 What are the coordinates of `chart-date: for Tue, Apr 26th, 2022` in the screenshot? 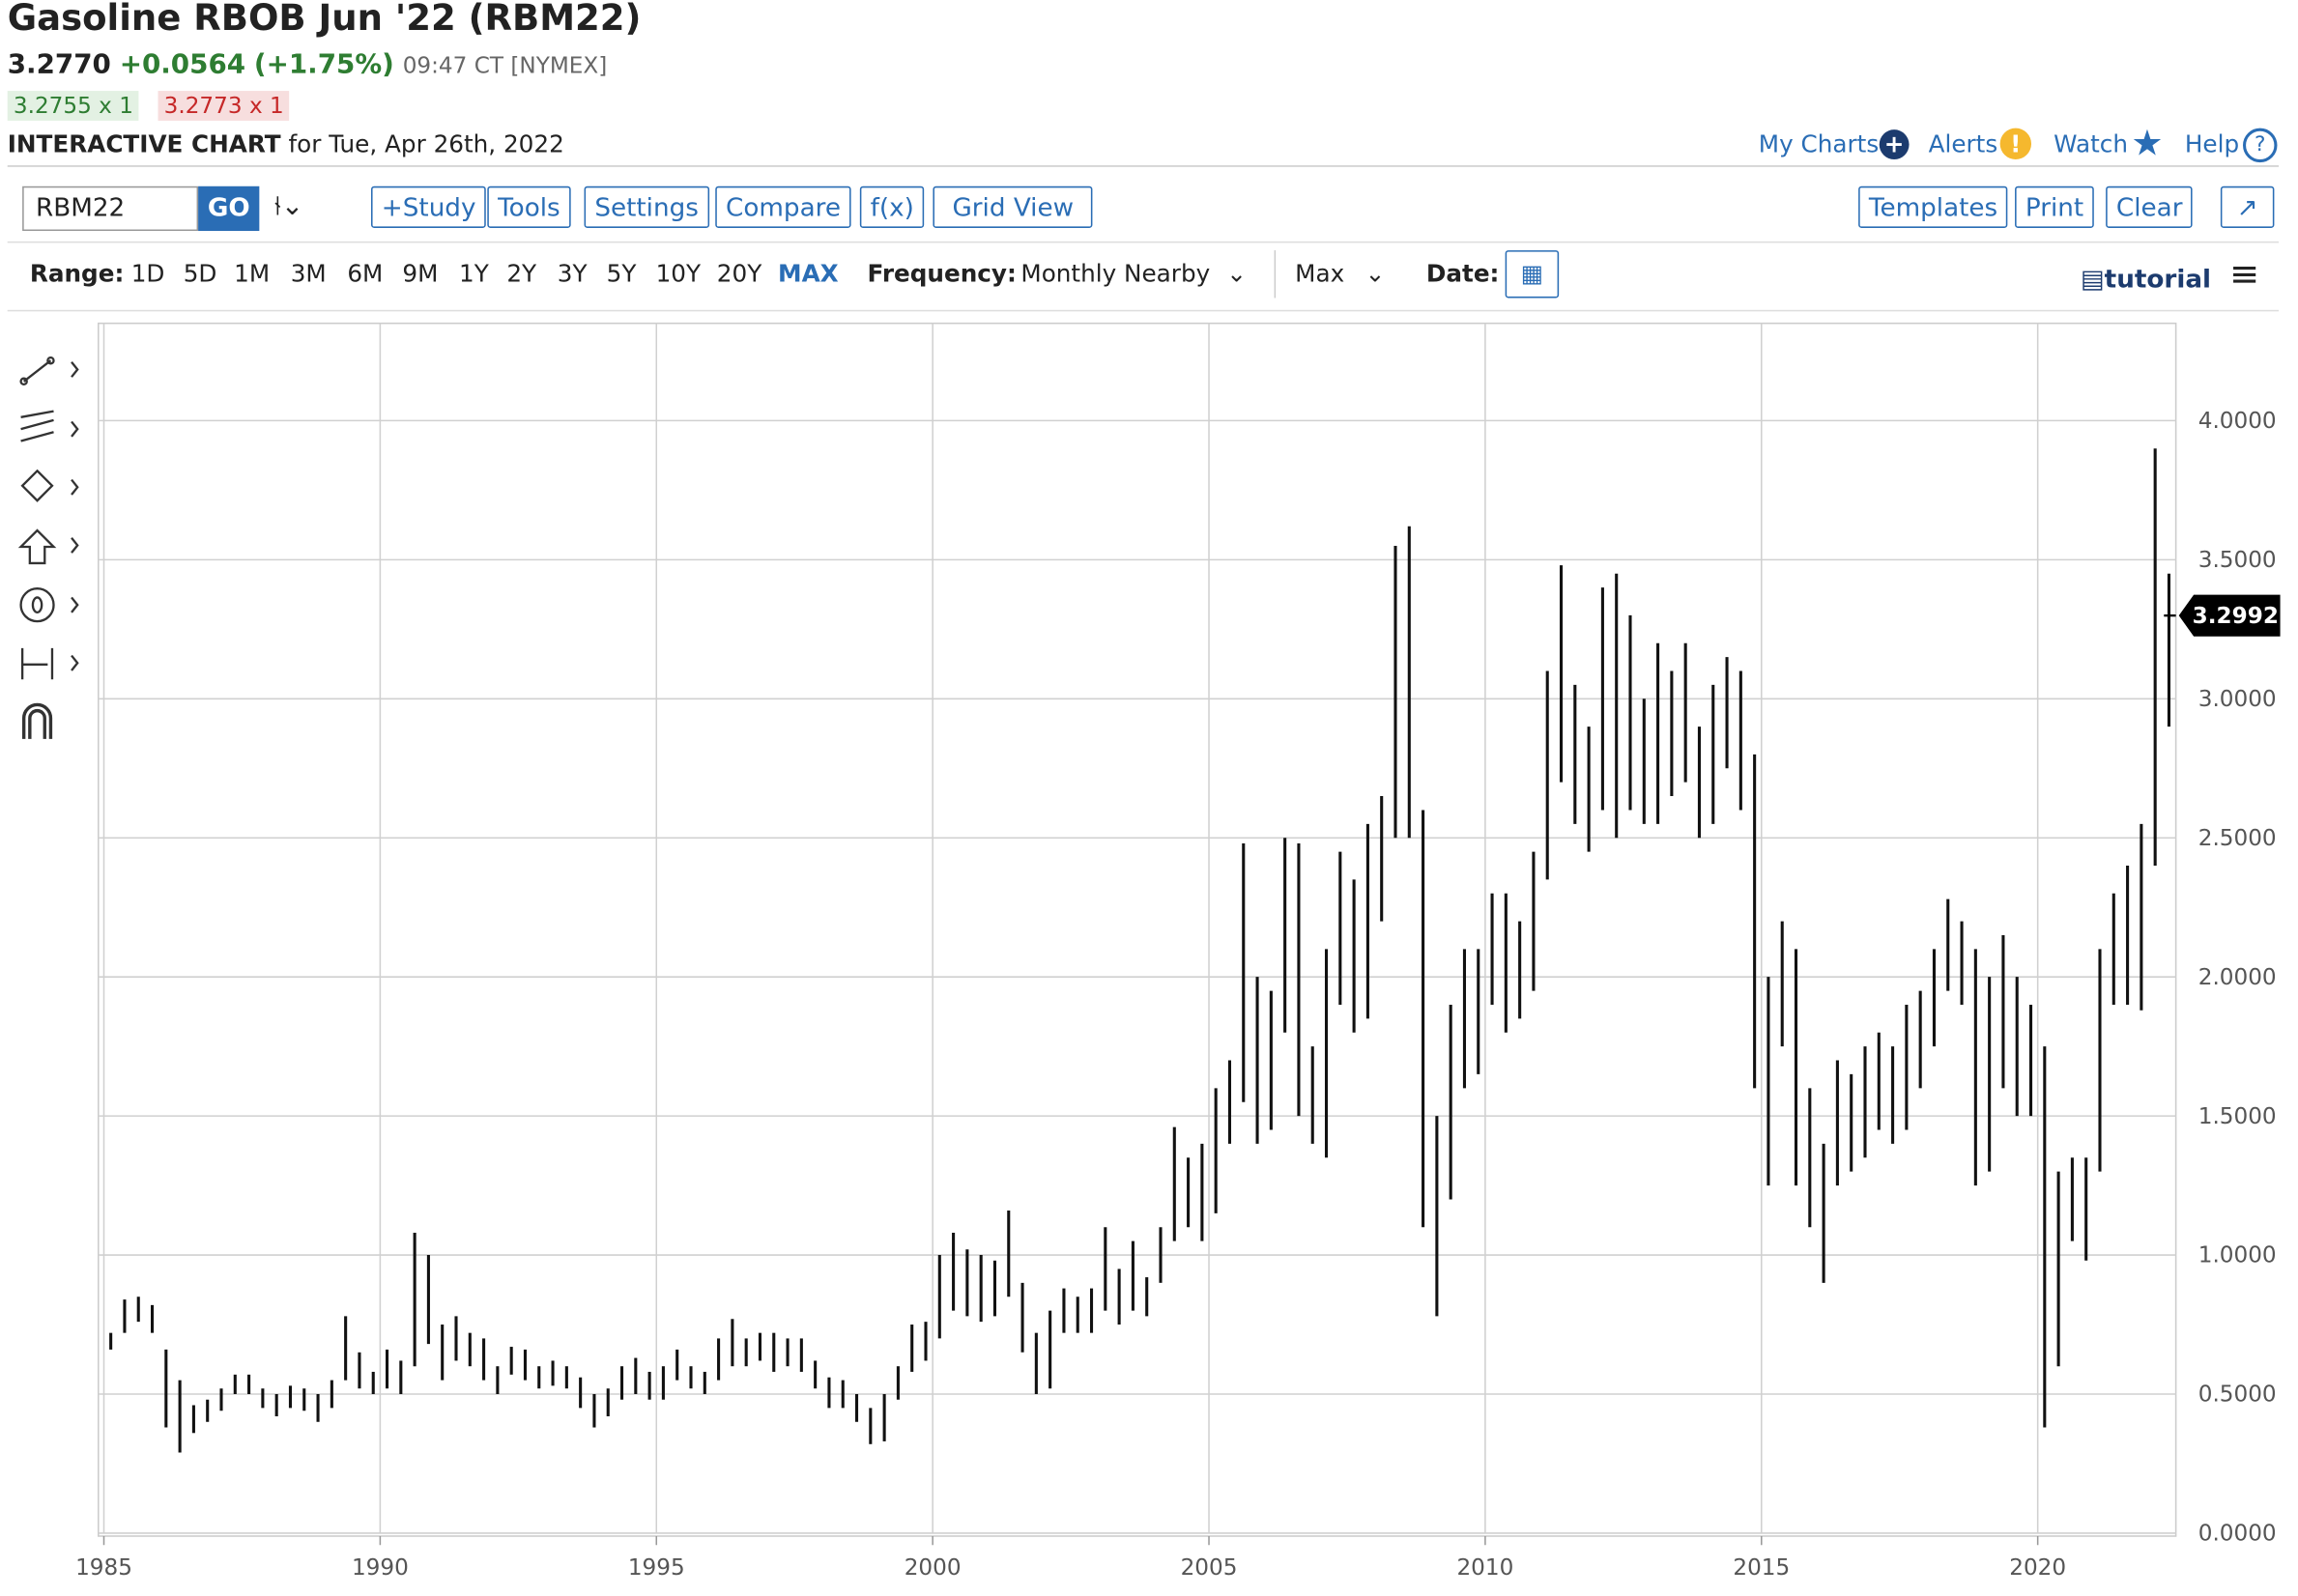 It's located at (426, 144).